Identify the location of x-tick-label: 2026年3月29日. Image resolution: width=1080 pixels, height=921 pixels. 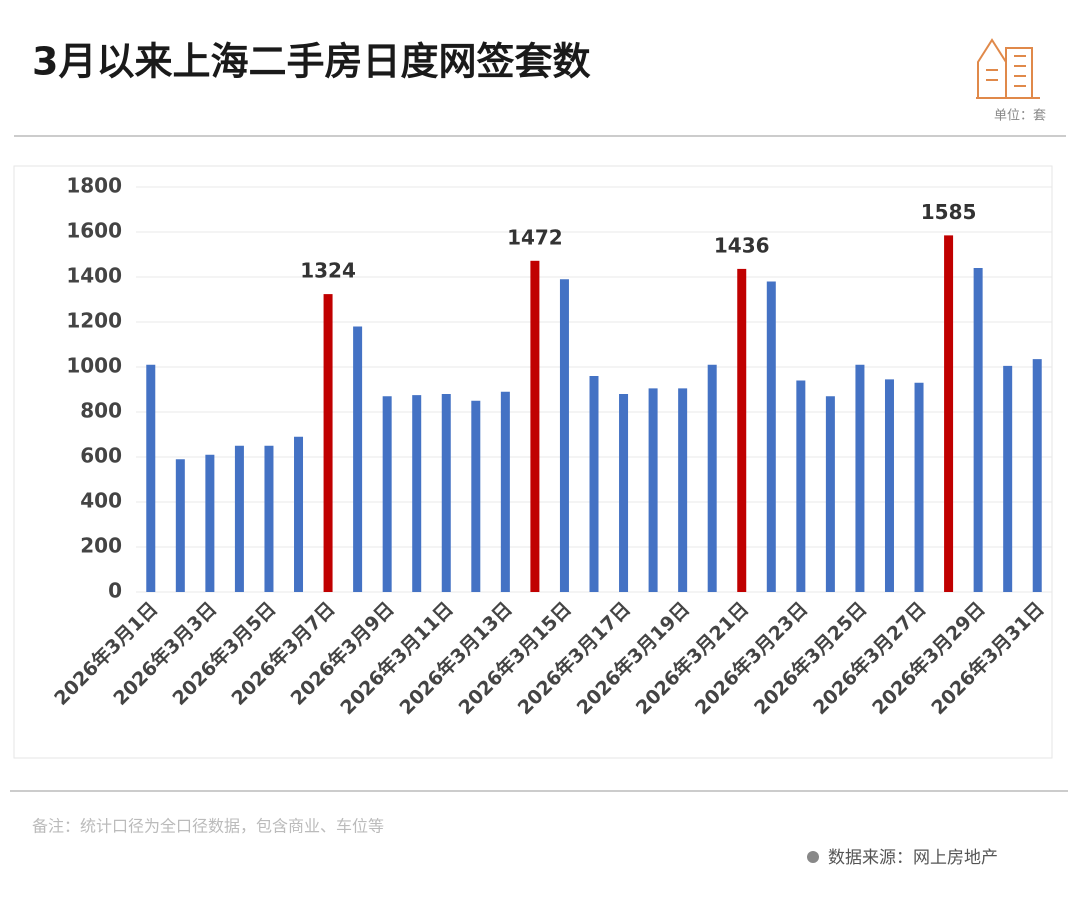
(929, 658).